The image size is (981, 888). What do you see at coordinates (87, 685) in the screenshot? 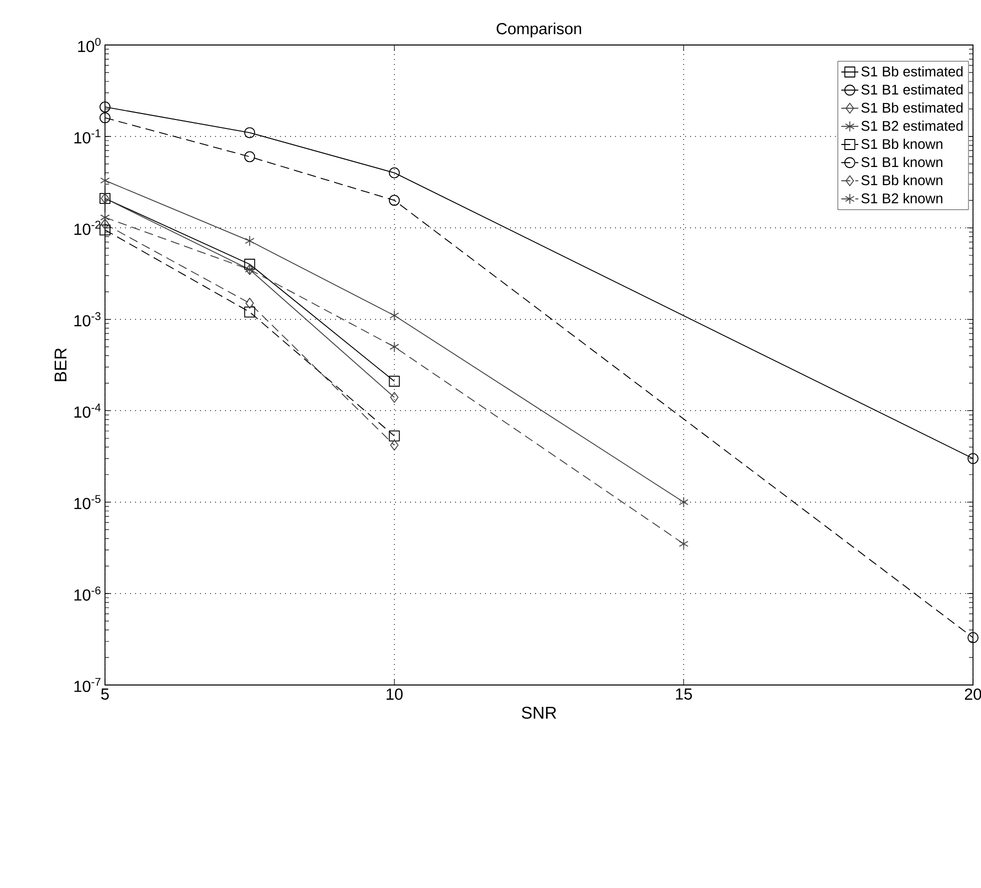
I see `y-tick-label: 10$^{-7}$` at bounding box center [87, 685].